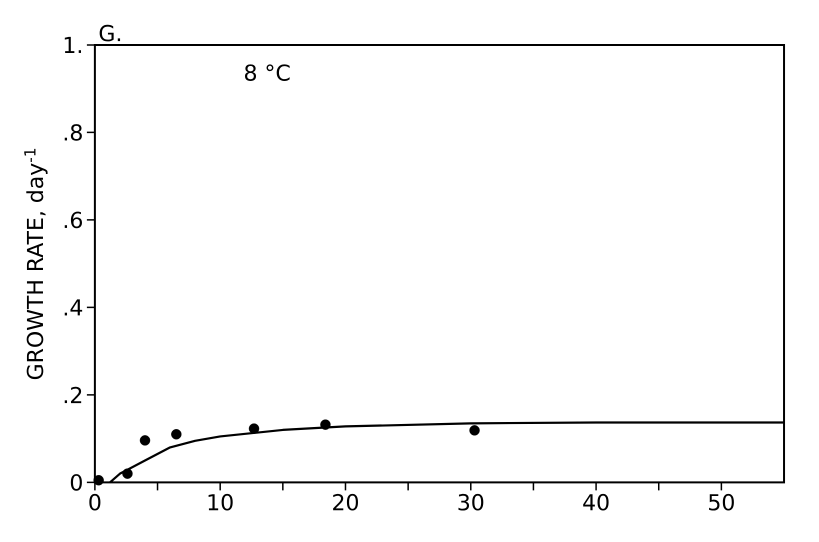  What do you see at coordinates (73, 307) in the screenshot?
I see `y-tick-label: .4` at bounding box center [73, 307].